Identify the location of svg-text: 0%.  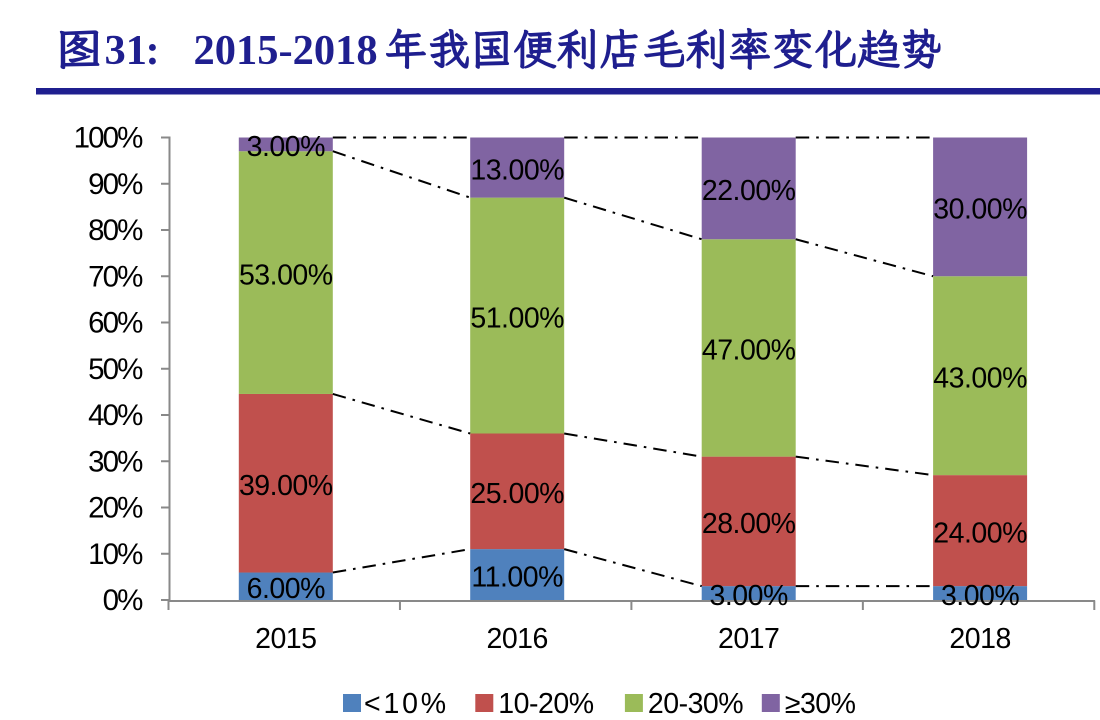
(123, 600).